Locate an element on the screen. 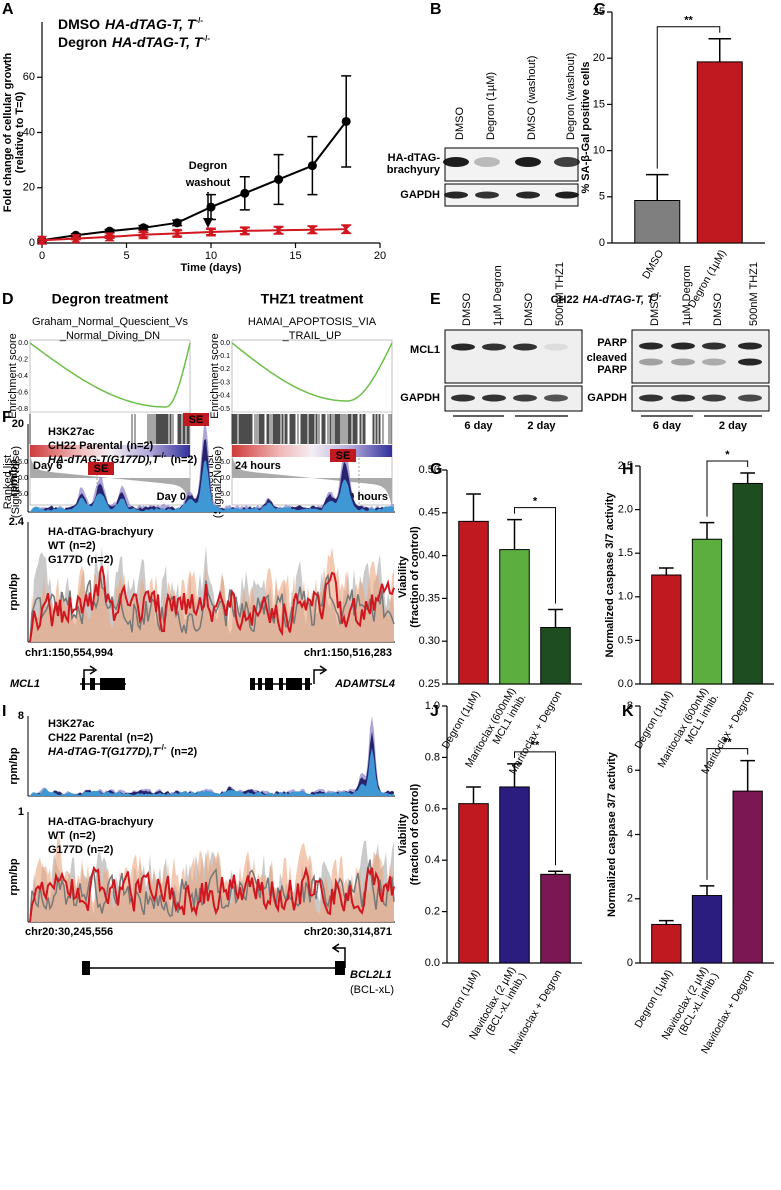 This screenshot has width=781, height=1190. track-scale: 20 is located at coordinates (18, 424).